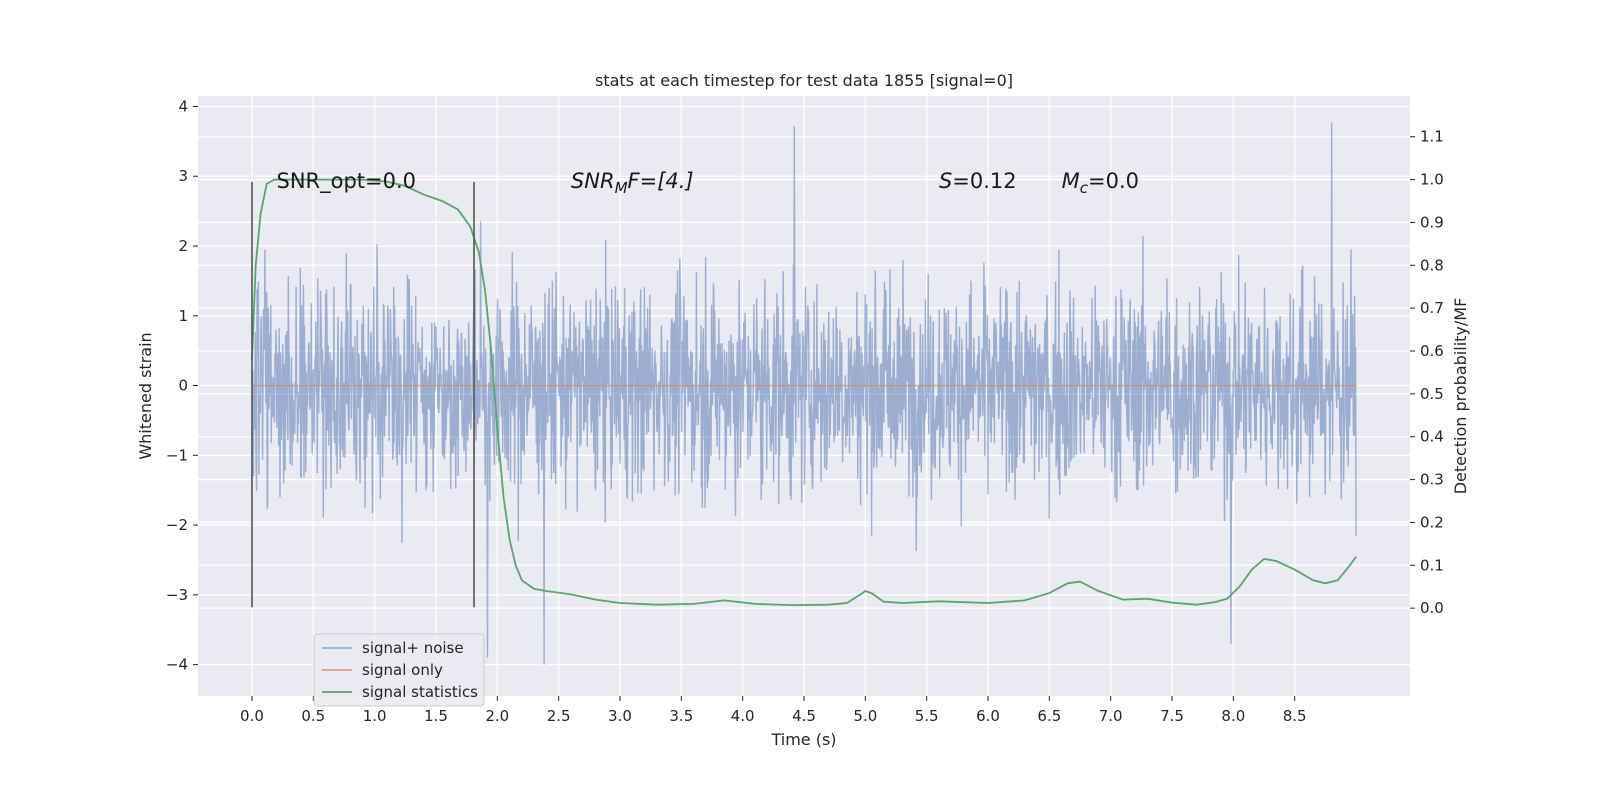 This screenshot has width=1600, height=800. What do you see at coordinates (1432, 308) in the screenshot?
I see `y-right-tick-label: 0.7` at bounding box center [1432, 308].